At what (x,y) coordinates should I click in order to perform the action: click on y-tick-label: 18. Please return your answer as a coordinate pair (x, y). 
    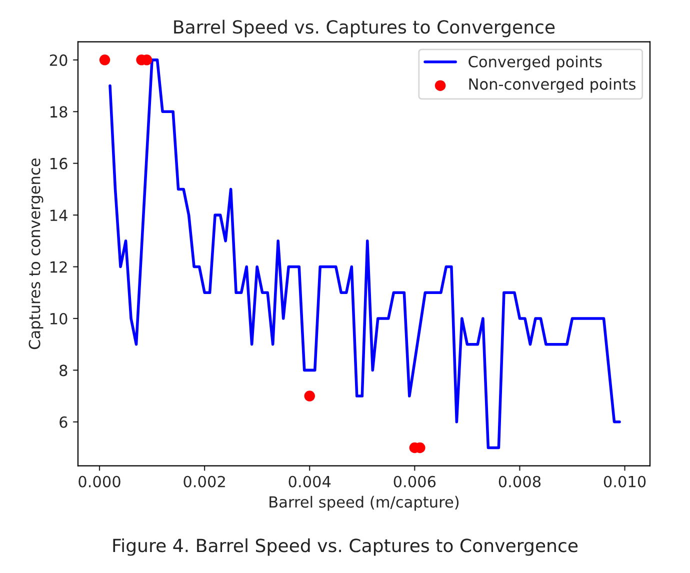
    Looking at the image, I should click on (59, 112).